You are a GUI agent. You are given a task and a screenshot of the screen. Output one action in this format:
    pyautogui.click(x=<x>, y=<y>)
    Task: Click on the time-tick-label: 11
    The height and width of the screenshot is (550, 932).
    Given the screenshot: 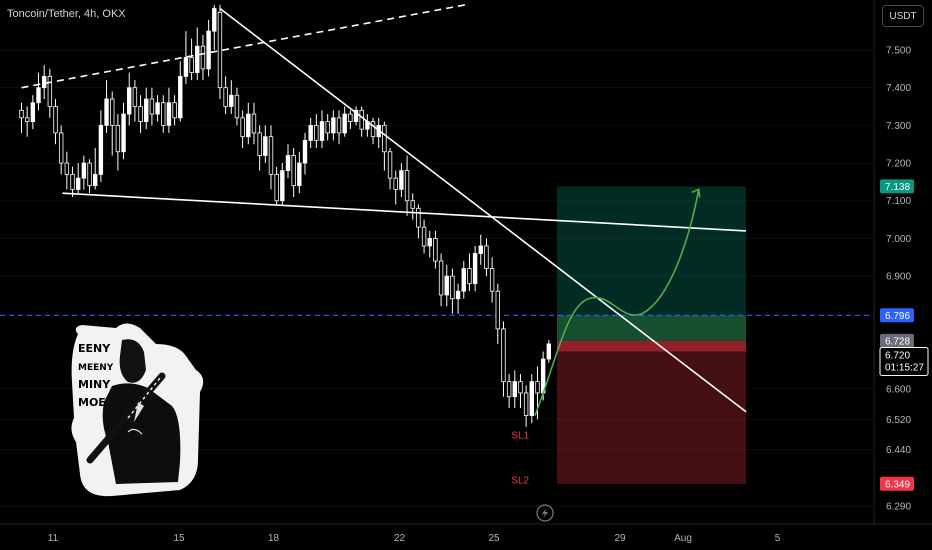 What is the action you would take?
    pyautogui.click(x=53, y=538)
    